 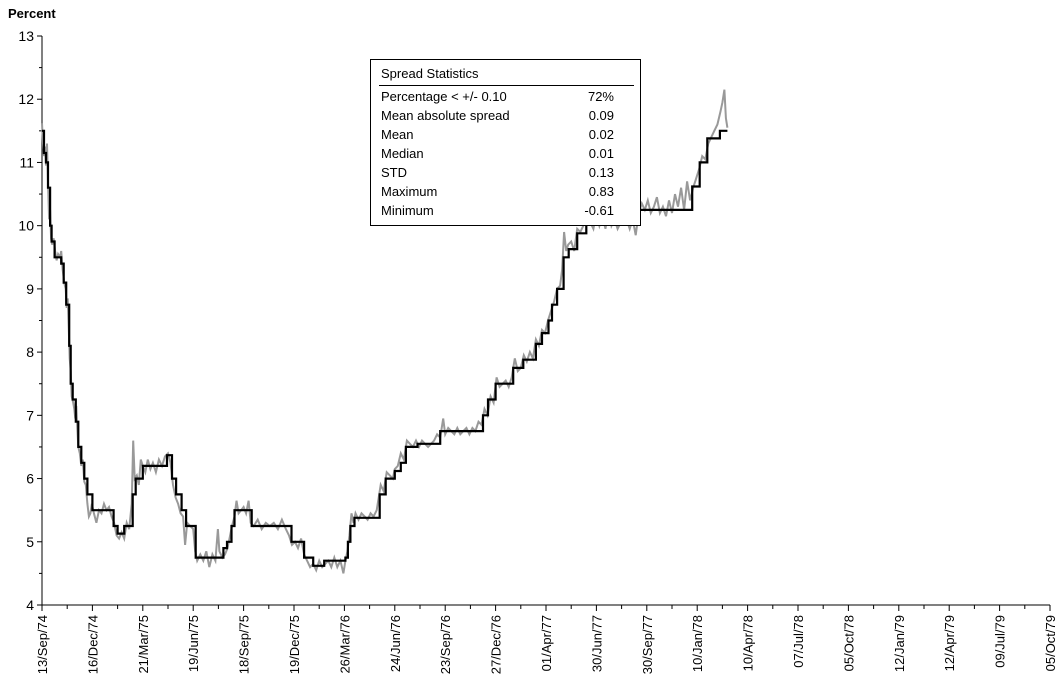 I want to click on y-tick-label: 12, so click(x=26, y=99).